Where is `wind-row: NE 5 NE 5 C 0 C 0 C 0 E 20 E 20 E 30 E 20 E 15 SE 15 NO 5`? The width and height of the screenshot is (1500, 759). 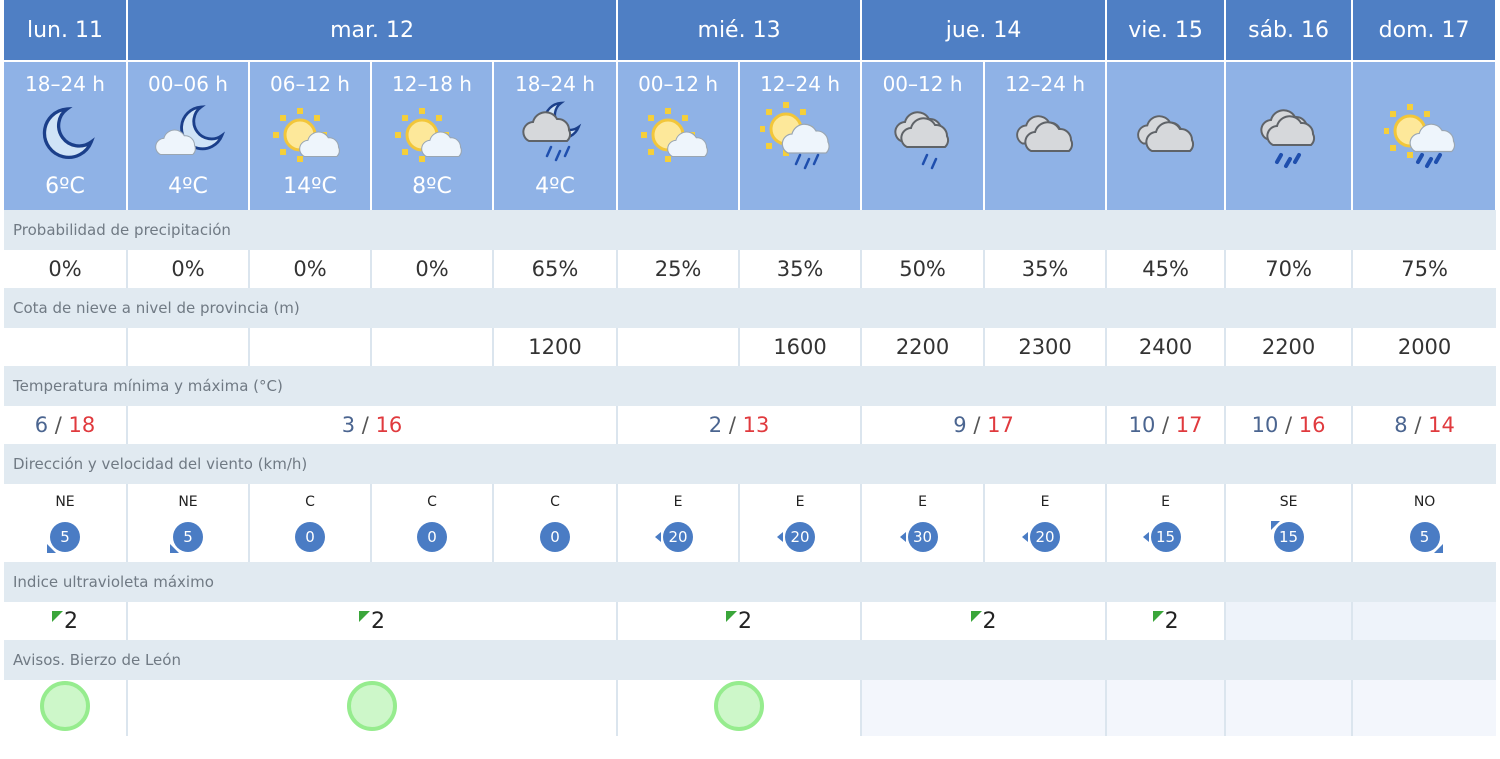 wind-row: NE 5 NE 5 C 0 C 0 C 0 E 20 E 20 E 30 E 20 E 15 SE 15 NO 5 is located at coordinates (750, 523).